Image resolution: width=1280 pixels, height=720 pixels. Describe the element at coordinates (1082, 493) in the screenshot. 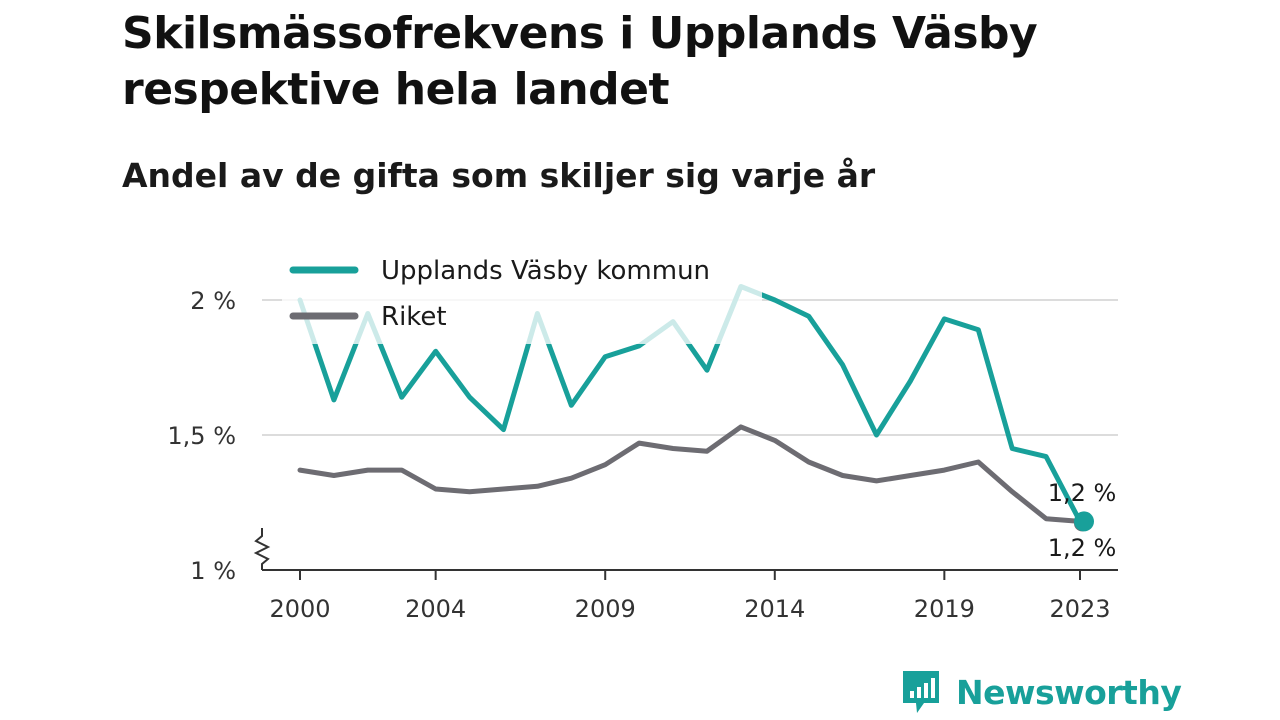

I see `vasby-end-label: 1,2 %` at that location.